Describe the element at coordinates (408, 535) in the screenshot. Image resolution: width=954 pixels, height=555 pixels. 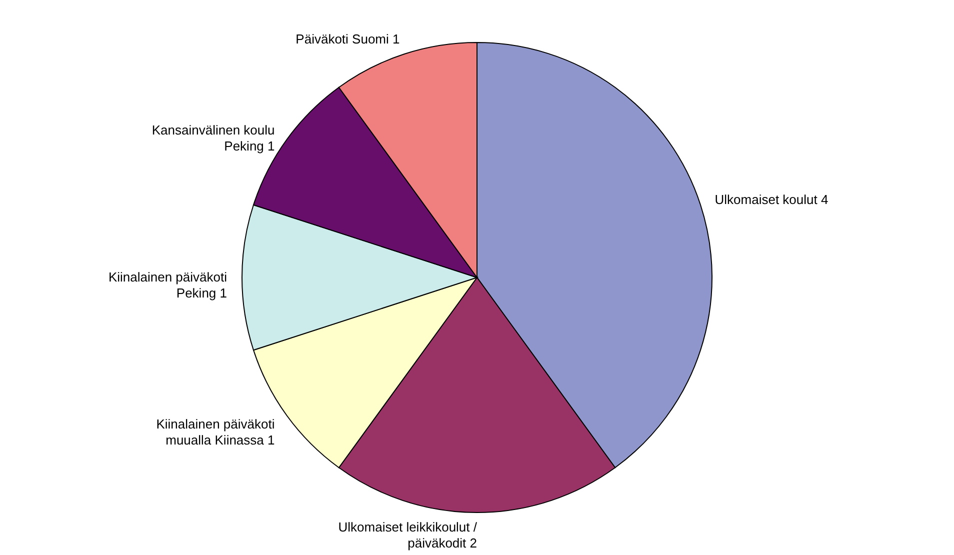
I see `slice-label: Ulkomaiset leikkikoulut / päiväkodit 2` at that location.